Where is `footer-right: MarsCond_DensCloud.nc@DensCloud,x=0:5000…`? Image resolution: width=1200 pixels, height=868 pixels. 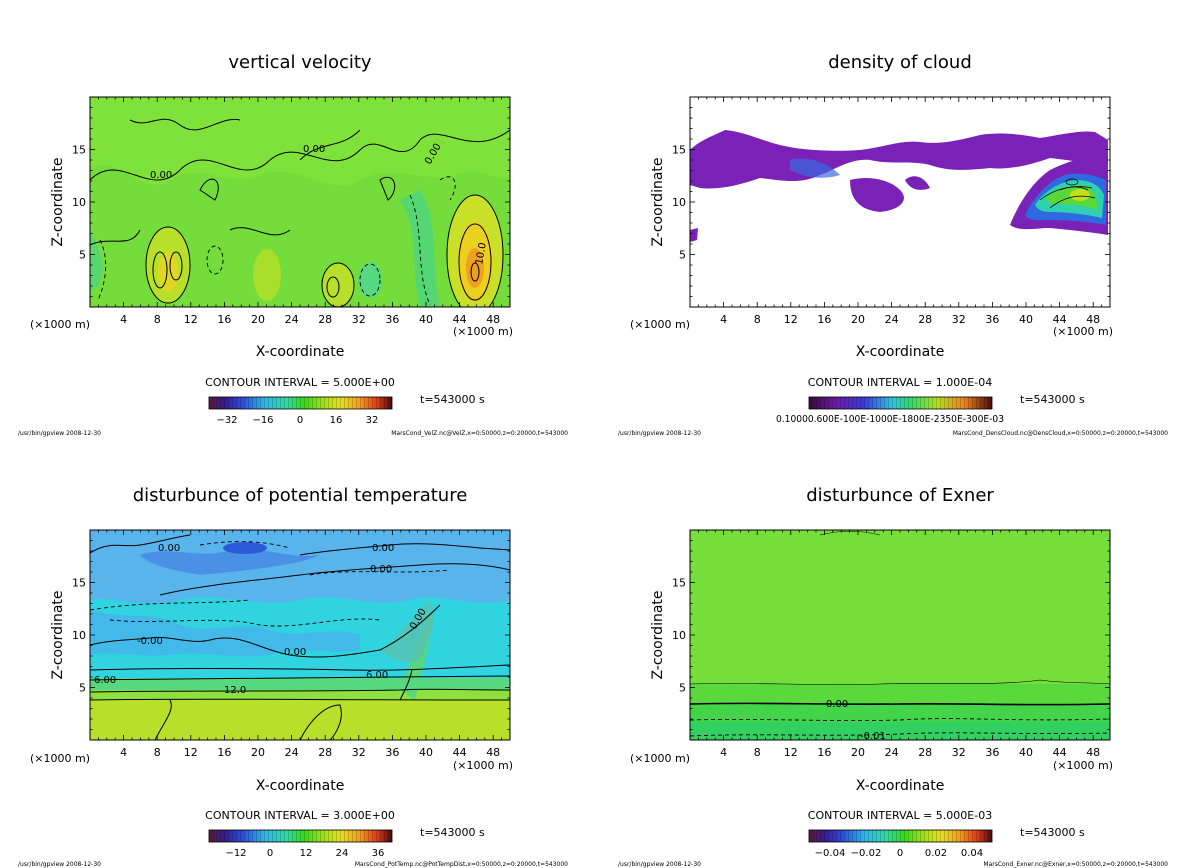 footer-right: MarsCond_DensCloud.nc@DensCloud,x=0:5000… is located at coordinates (1060, 433).